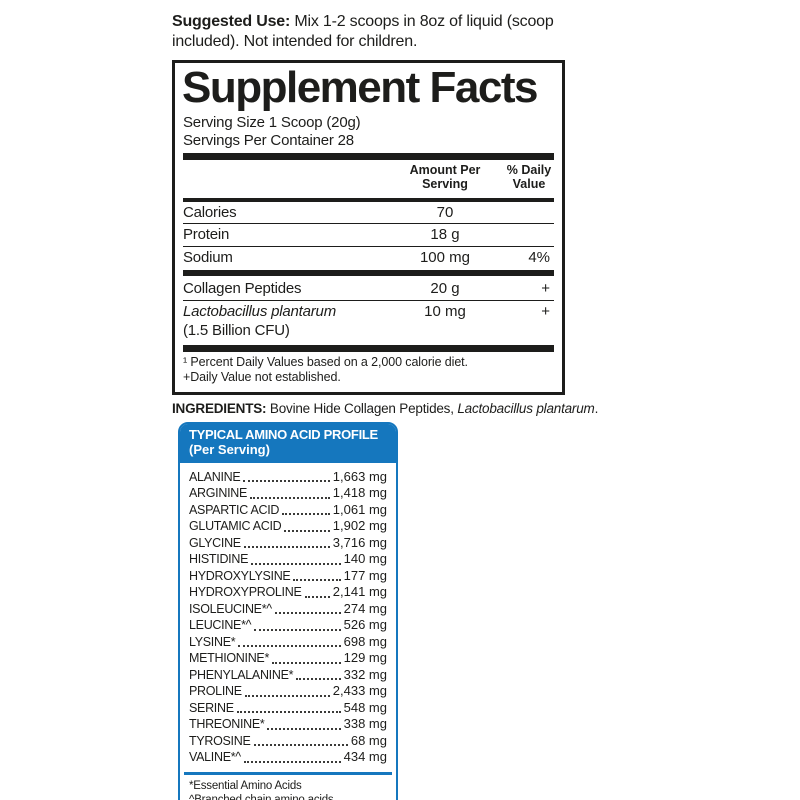  Describe the element at coordinates (321, 235) in the screenshot. I see `nutrient-row-protein: Protein 18 g` at that location.